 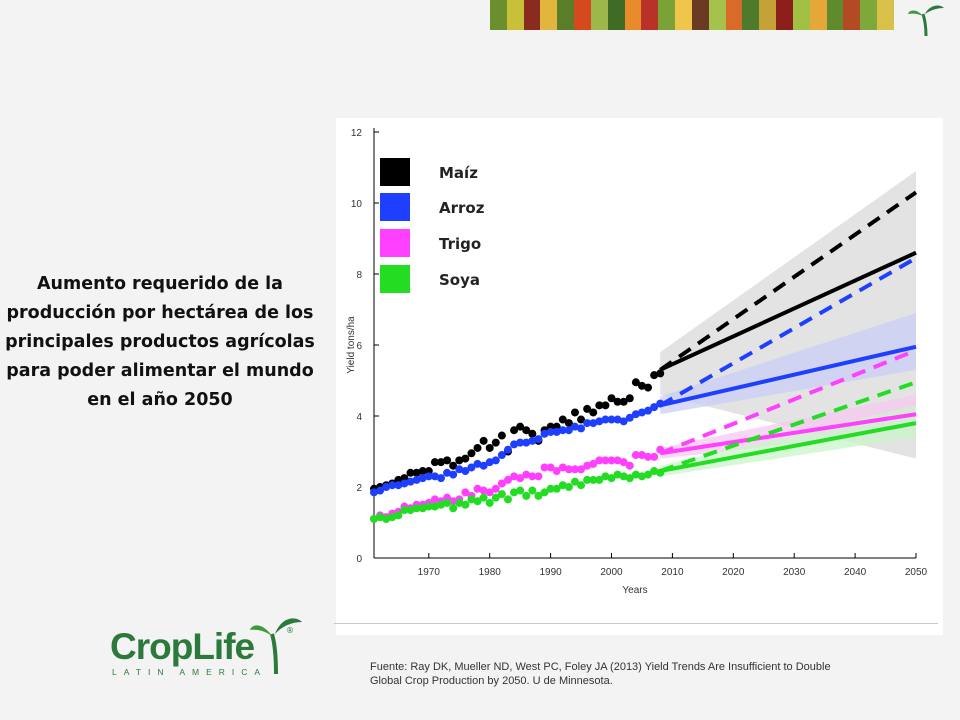 What do you see at coordinates (611, 572) in the screenshot?
I see `x-tick-label: 2000` at bounding box center [611, 572].